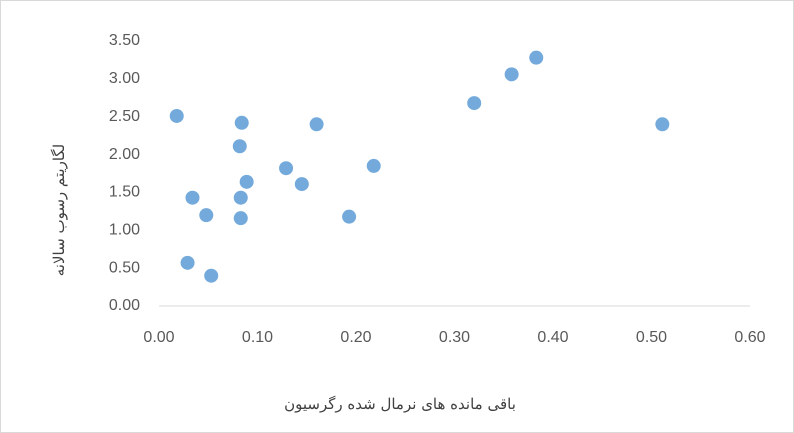 Image resolution: width=794 pixels, height=433 pixels. Describe the element at coordinates (749, 337) in the screenshot. I see `x-tick-label: 0.60` at that location.